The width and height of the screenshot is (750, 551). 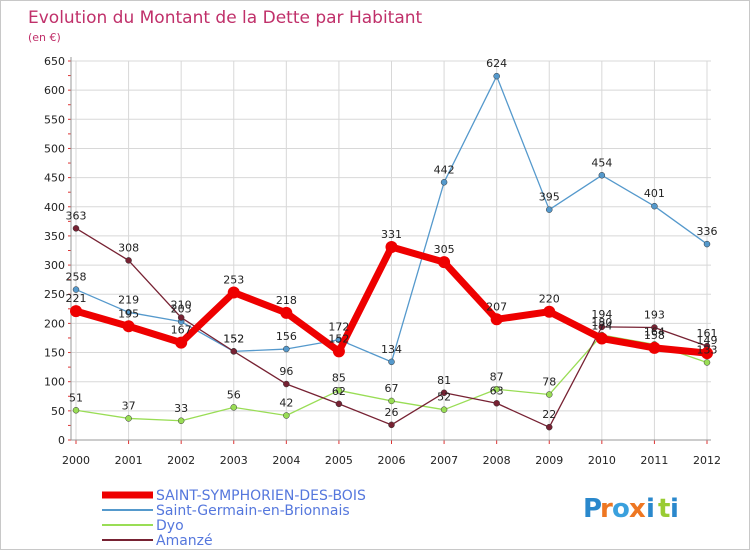 I want to click on x-tick-label: 2004, so click(x=286, y=460).